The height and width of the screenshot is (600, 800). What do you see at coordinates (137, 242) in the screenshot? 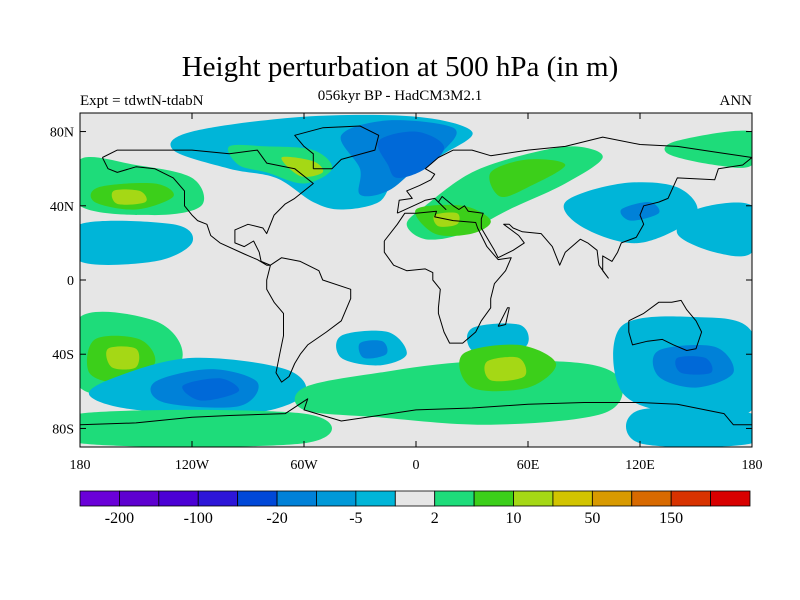
I see `field-trop-pac-blue` at bounding box center [137, 242].